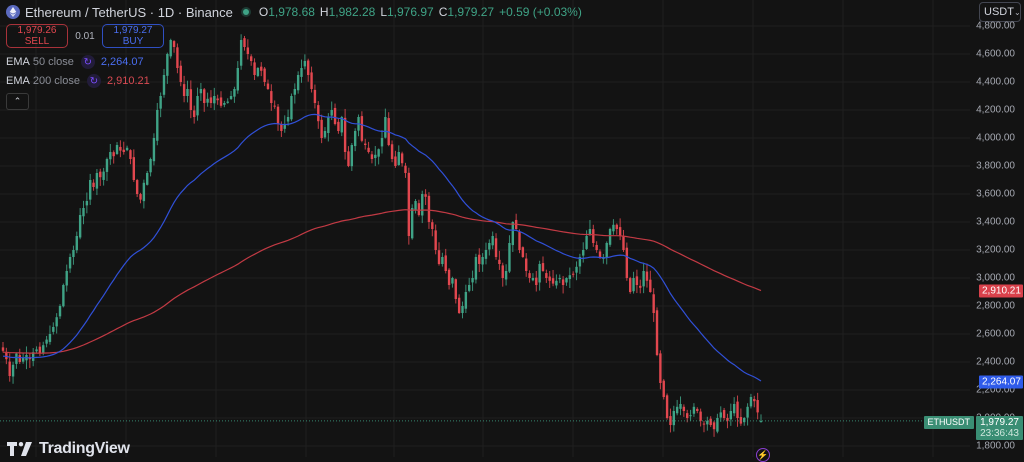 The height and width of the screenshot is (462, 1024). What do you see at coordinates (995, 446) in the screenshot?
I see `price-axis-label: 1,800.00` at bounding box center [995, 446].